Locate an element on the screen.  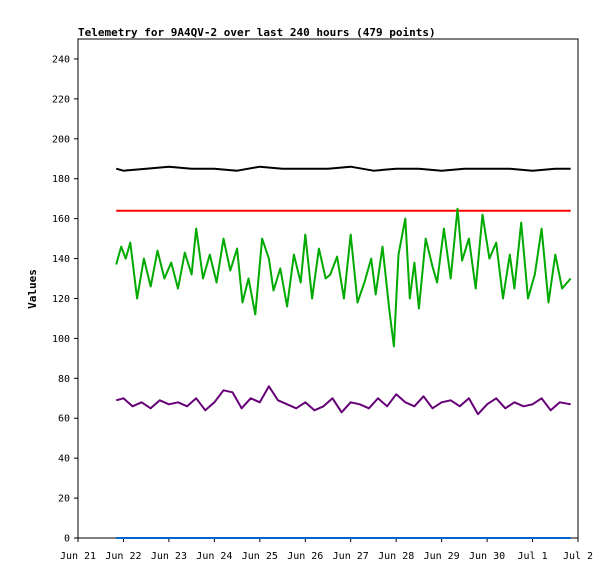
y-tick-label: 200 is located at coordinates (61, 139).